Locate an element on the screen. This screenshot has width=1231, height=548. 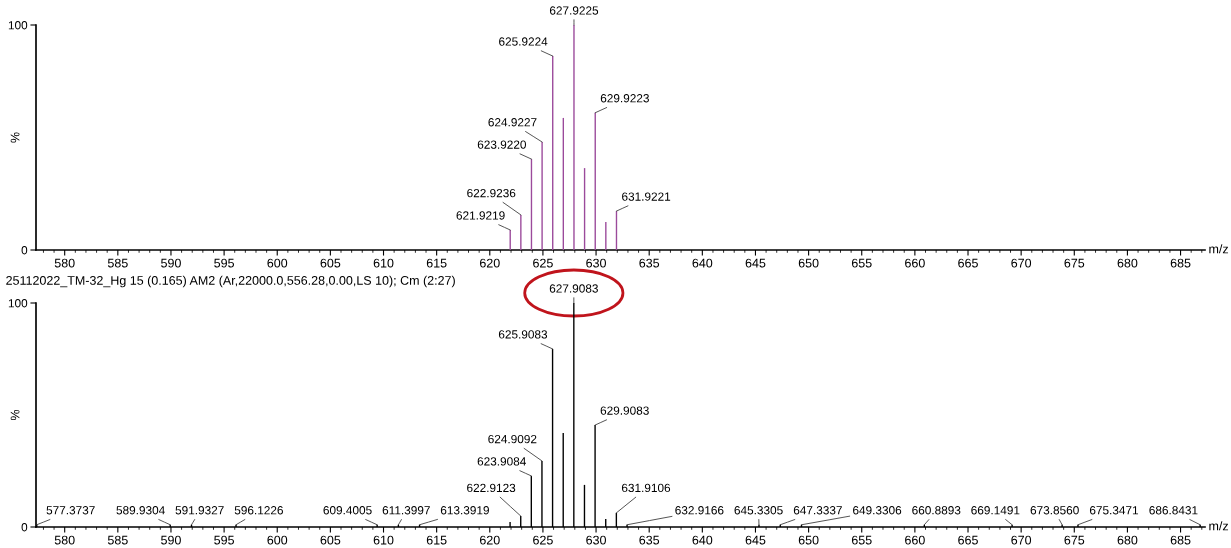
annotation: 647.3337 is located at coordinates (817, 510).